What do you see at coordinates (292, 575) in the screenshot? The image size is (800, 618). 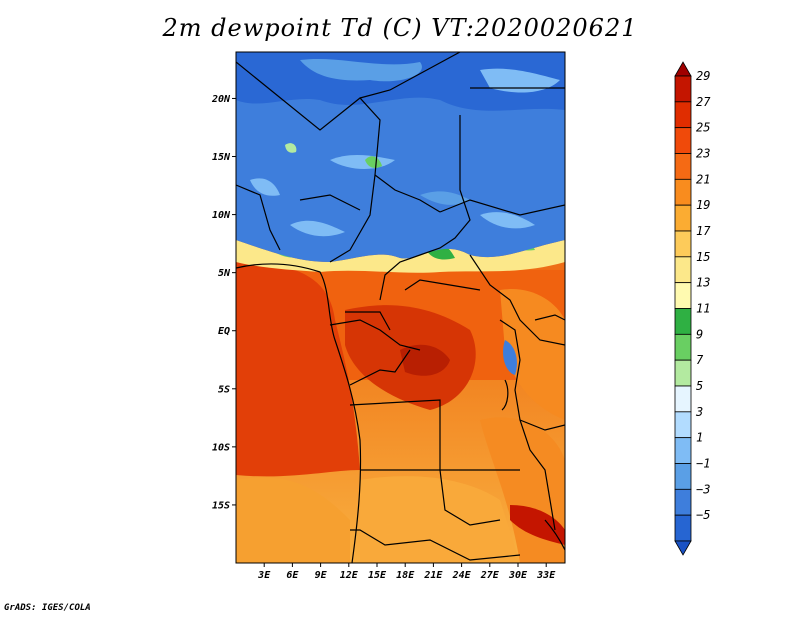 I see `lon-tick-label: 6E` at bounding box center [292, 575].